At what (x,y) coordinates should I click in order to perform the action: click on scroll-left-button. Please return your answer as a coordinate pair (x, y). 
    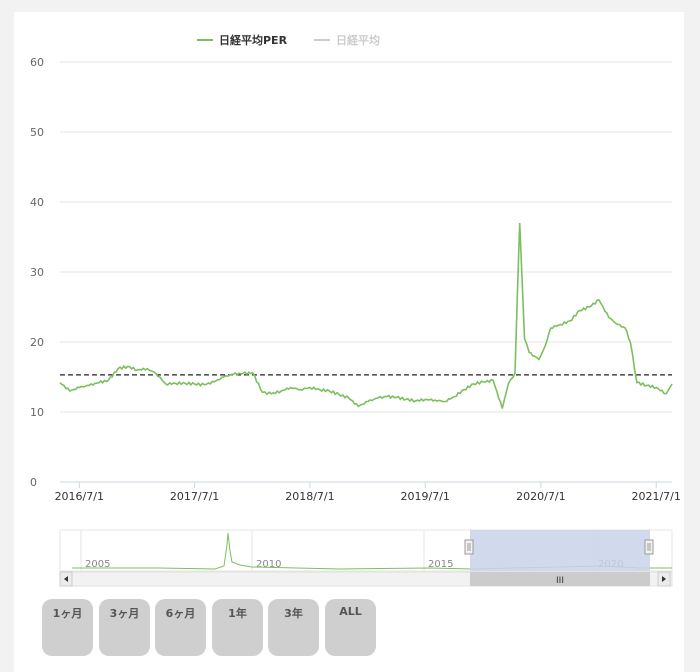
    Looking at the image, I should click on (66, 579).